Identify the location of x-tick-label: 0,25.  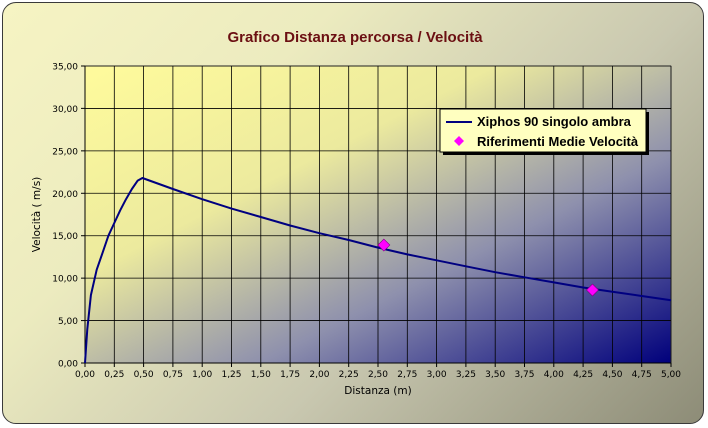
(114, 375).